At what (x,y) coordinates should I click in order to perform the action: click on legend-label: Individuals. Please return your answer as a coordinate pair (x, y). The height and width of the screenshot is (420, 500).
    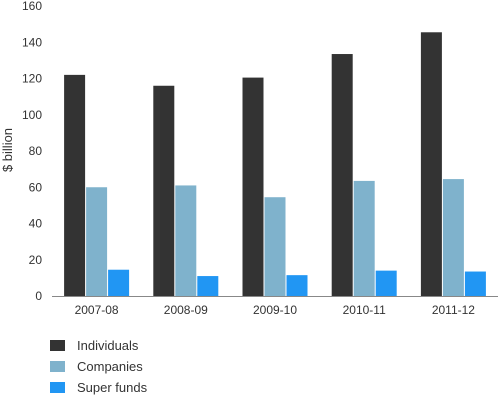
    Looking at the image, I should click on (108, 345).